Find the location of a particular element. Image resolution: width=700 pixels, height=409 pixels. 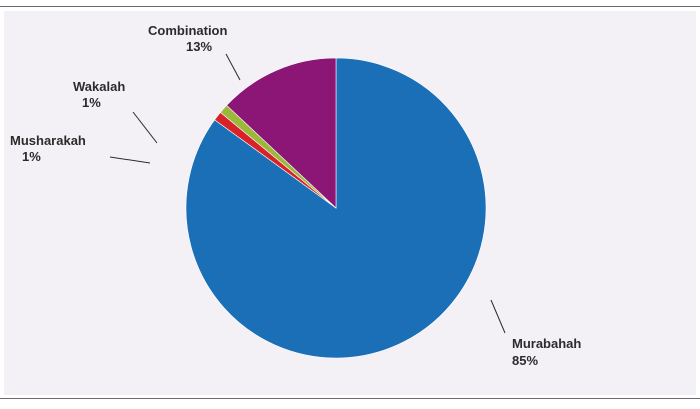

slice-label-wakalah: Wakalah is located at coordinates (99, 86).